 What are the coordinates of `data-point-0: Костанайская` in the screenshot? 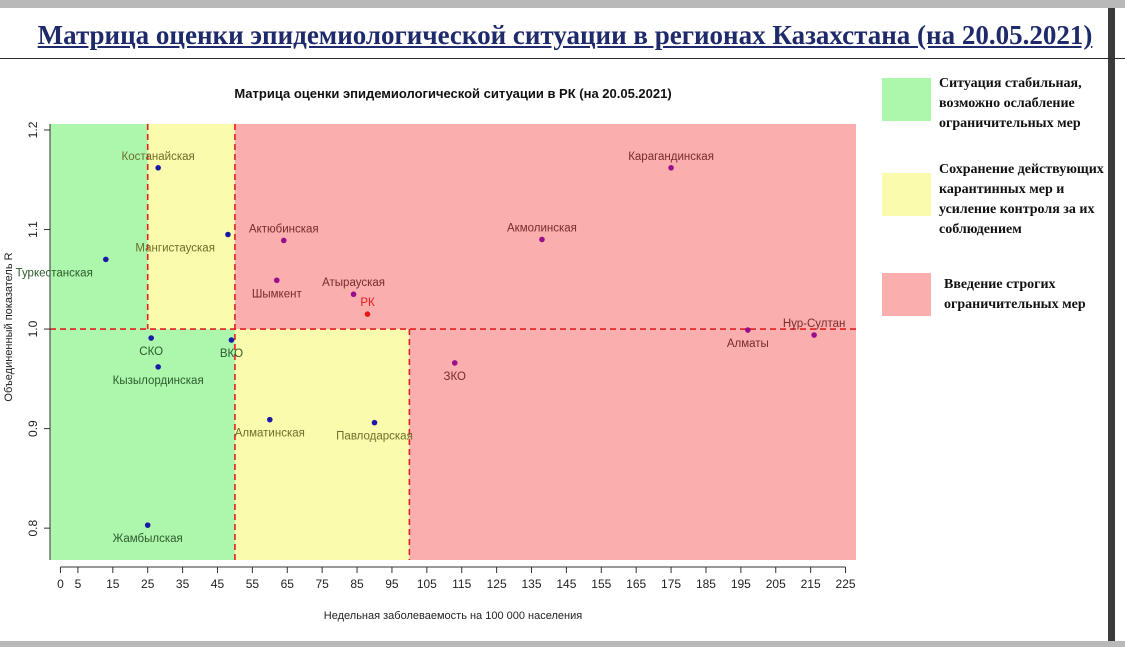 It's located at (158, 161).